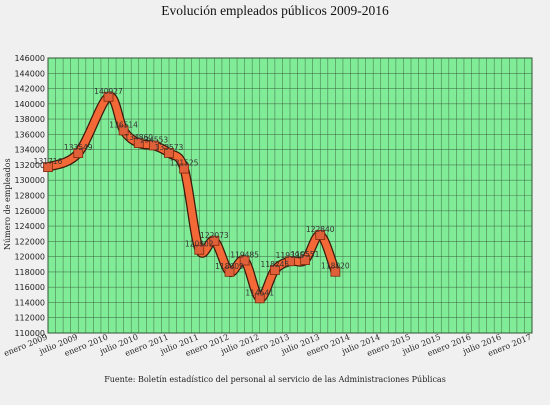 The width and height of the screenshot is (550, 405). What do you see at coordinates (29, 257) in the screenshot?
I see `y-tick-label: 120000` at bounding box center [29, 257].